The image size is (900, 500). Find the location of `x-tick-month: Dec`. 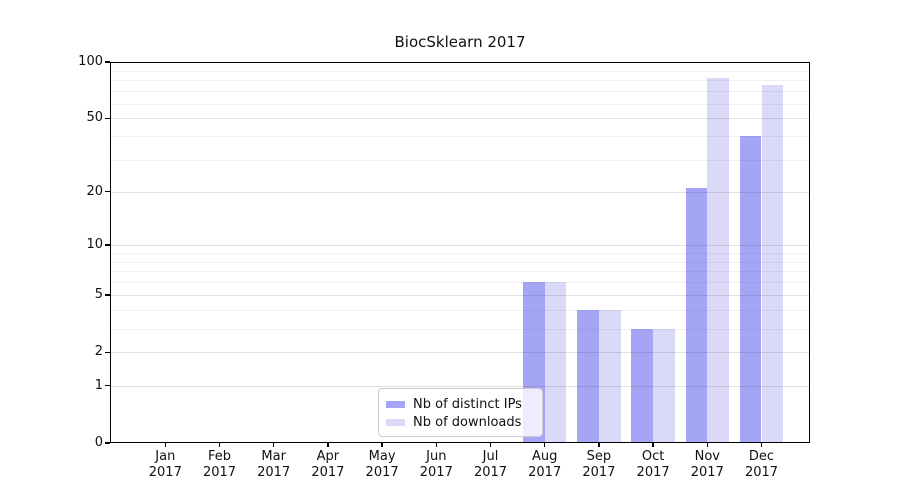

x-tick-month: Dec is located at coordinates (761, 456).